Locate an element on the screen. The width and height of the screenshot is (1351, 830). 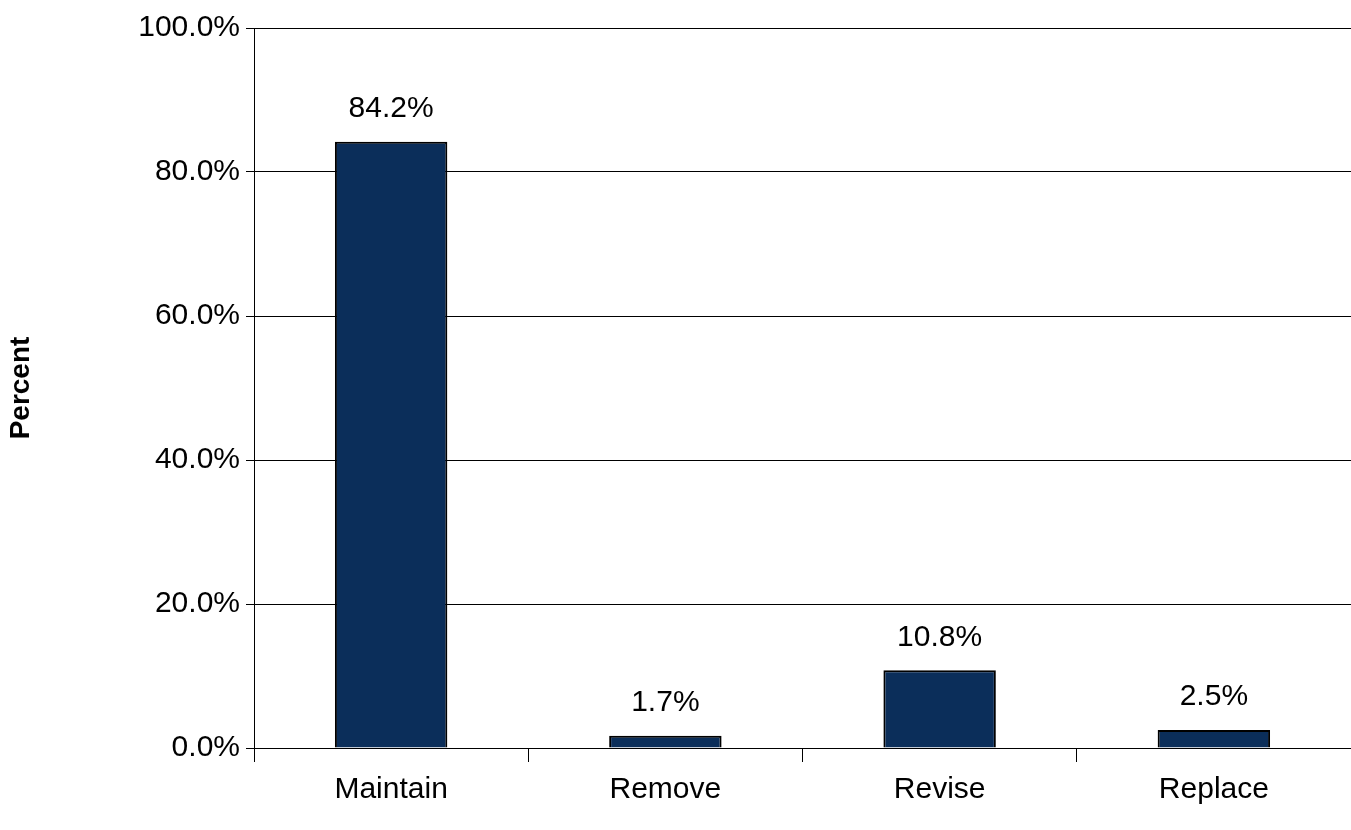
x-tick-label: Maintain is located at coordinates (391, 788).